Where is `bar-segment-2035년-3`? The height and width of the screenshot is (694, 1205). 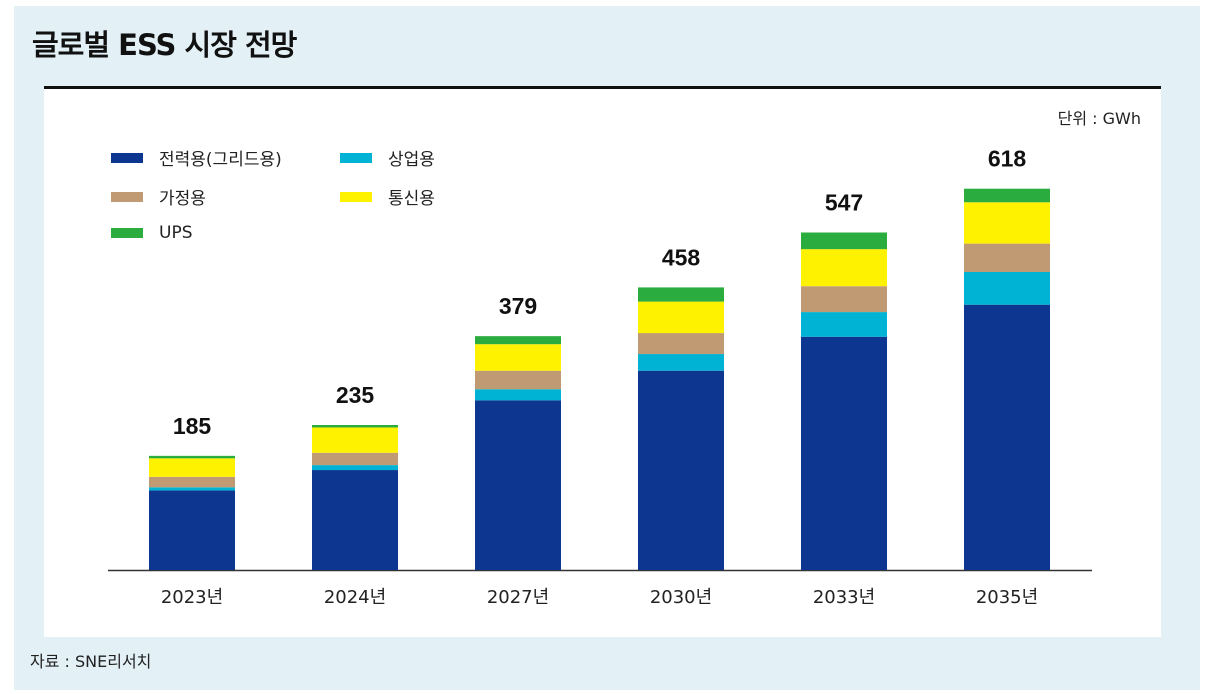 bar-segment-2035년-3 is located at coordinates (1007, 223).